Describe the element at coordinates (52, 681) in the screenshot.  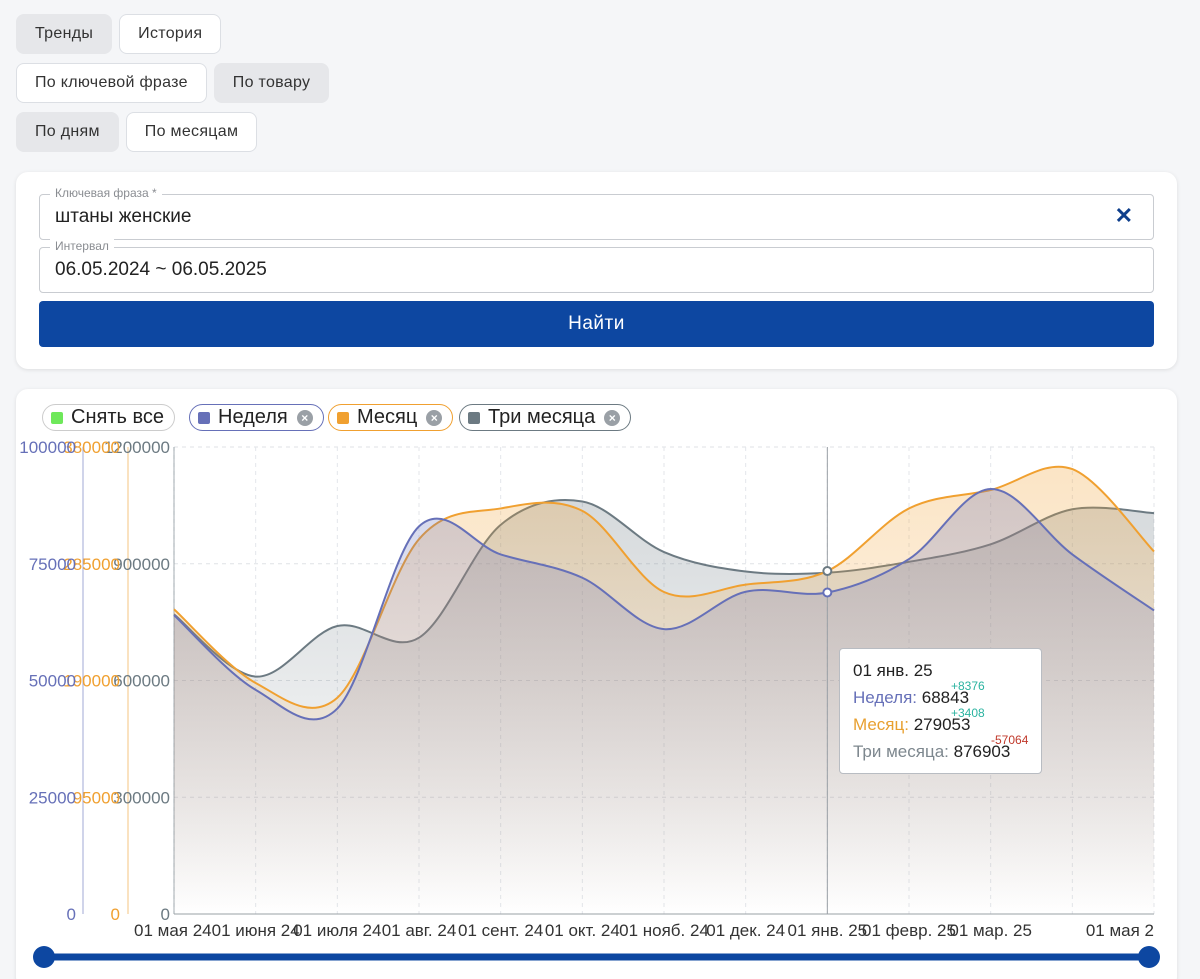
I see `y-axis-tick-label: 50000` at that location.